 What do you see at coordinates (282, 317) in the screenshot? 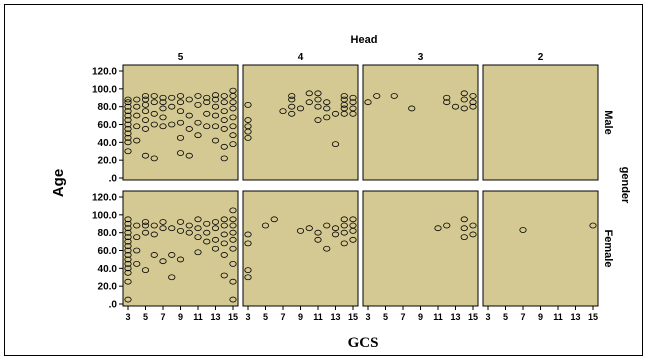
I see `x-tick-label: 7` at bounding box center [282, 317].